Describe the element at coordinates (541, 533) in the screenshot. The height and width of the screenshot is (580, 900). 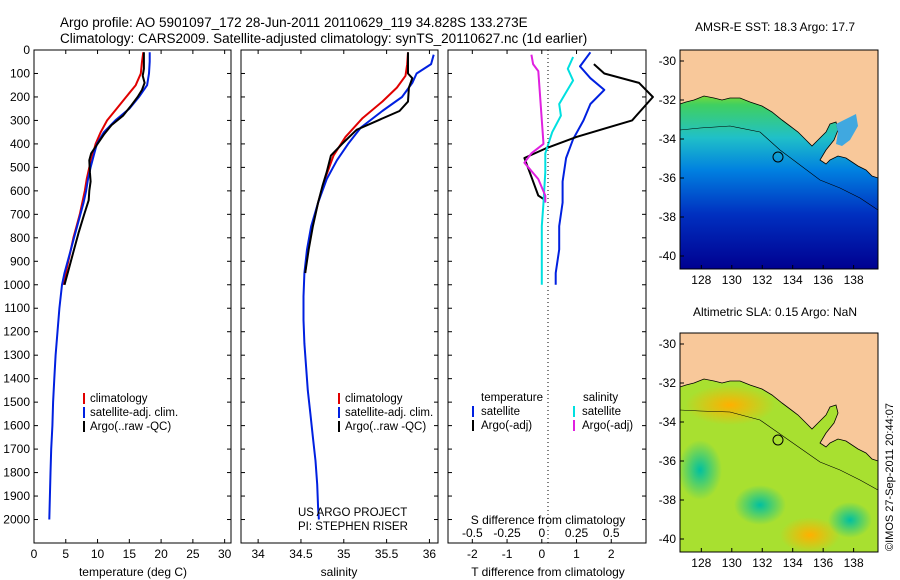
I see `difference-S-xtick-label: 0` at that location.